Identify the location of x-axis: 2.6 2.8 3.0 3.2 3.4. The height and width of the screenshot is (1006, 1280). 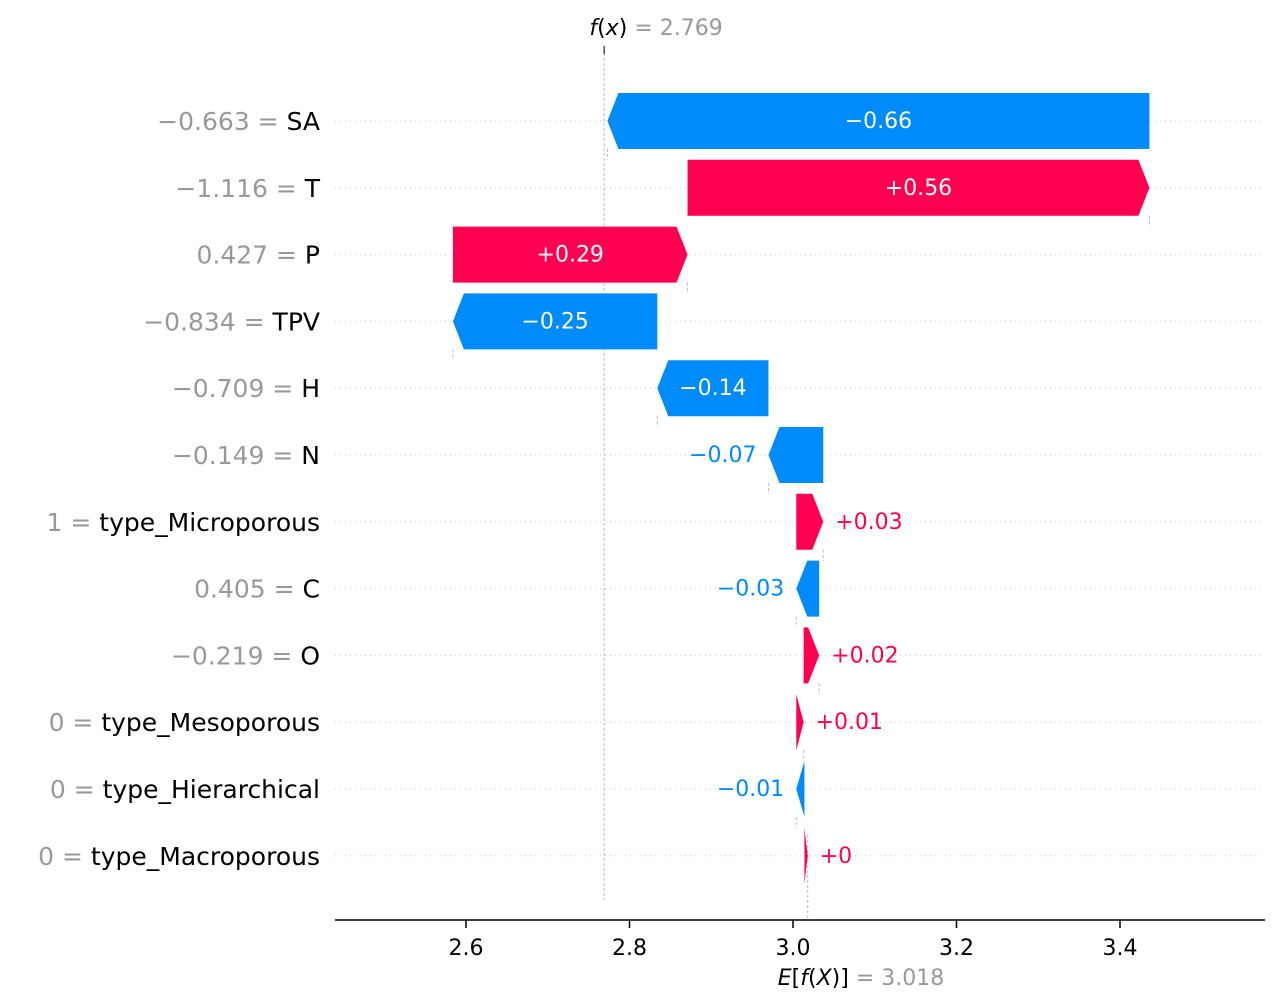
(800, 940).